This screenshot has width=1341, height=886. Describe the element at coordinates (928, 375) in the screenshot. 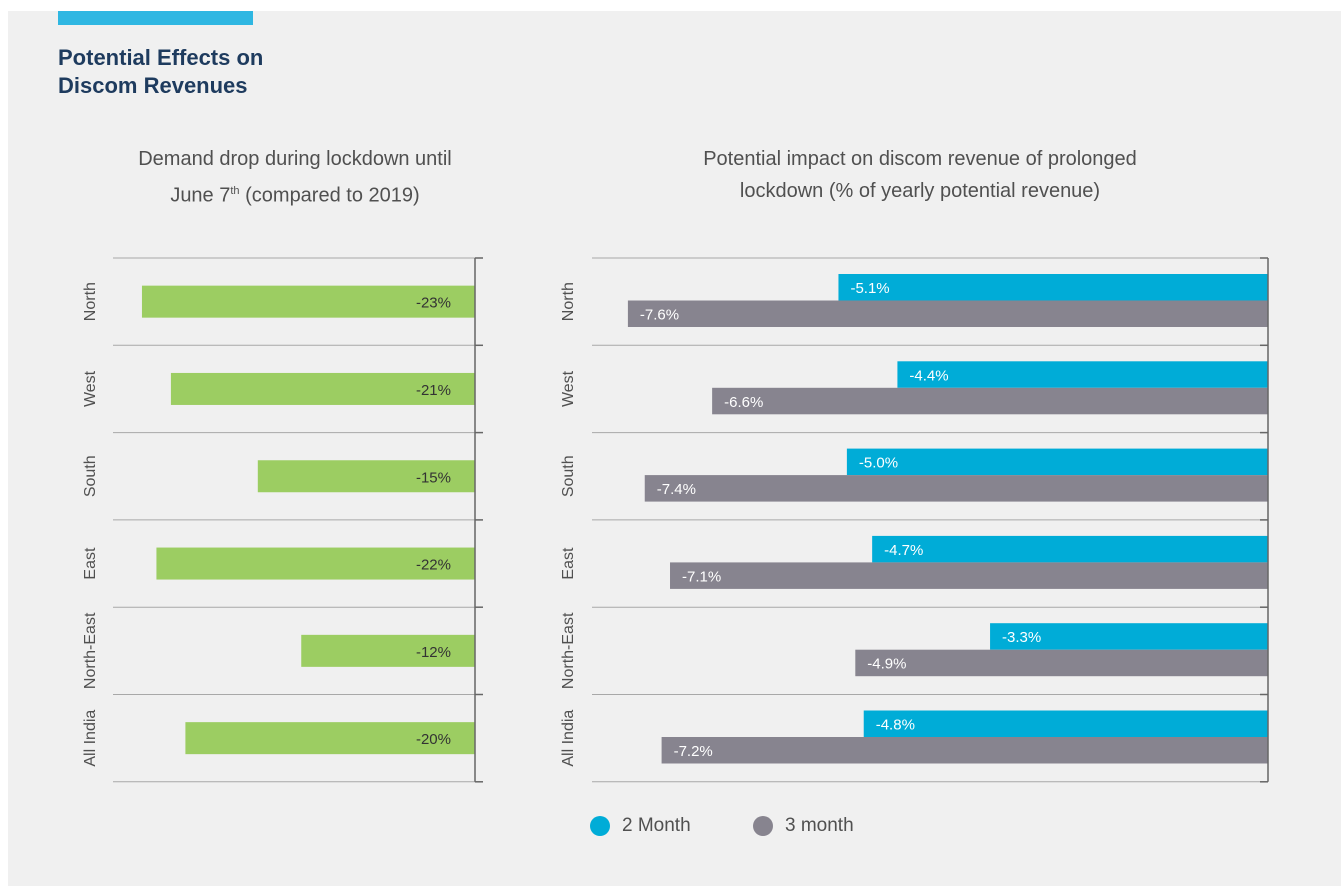

I see `revenue-value-label-2-month-west: -4.4%` at that location.